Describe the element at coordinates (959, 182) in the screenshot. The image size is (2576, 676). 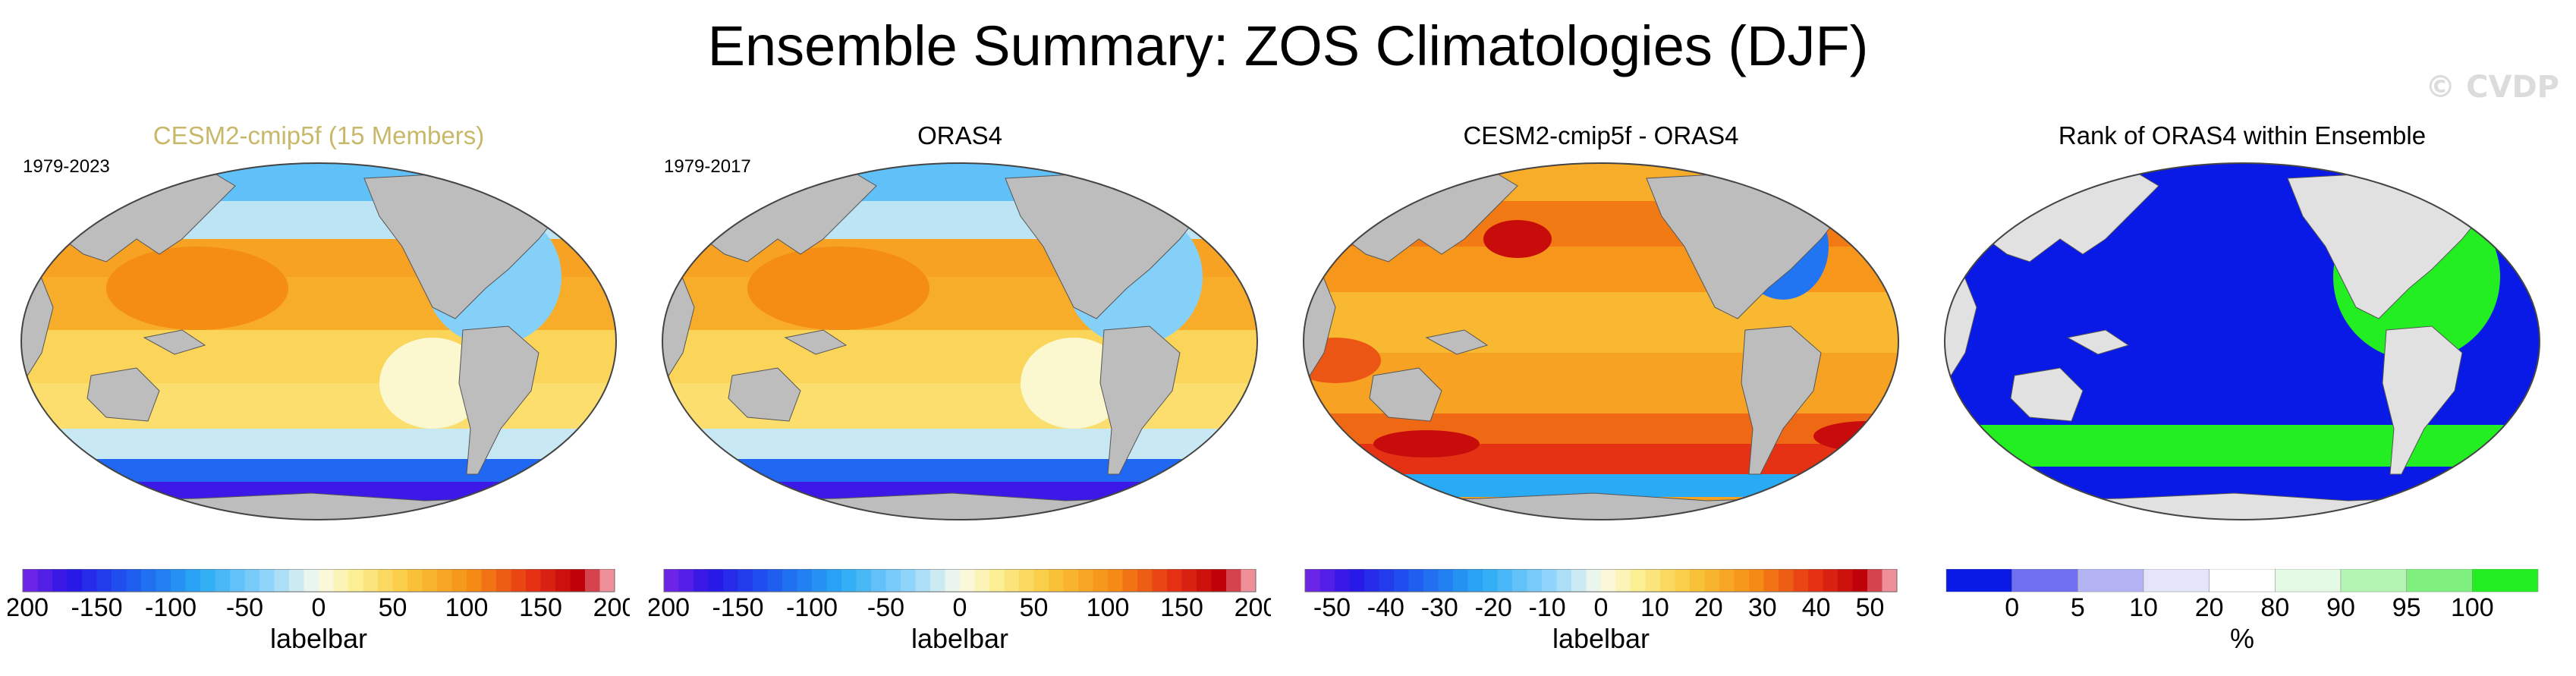
I see `lat-band` at that location.